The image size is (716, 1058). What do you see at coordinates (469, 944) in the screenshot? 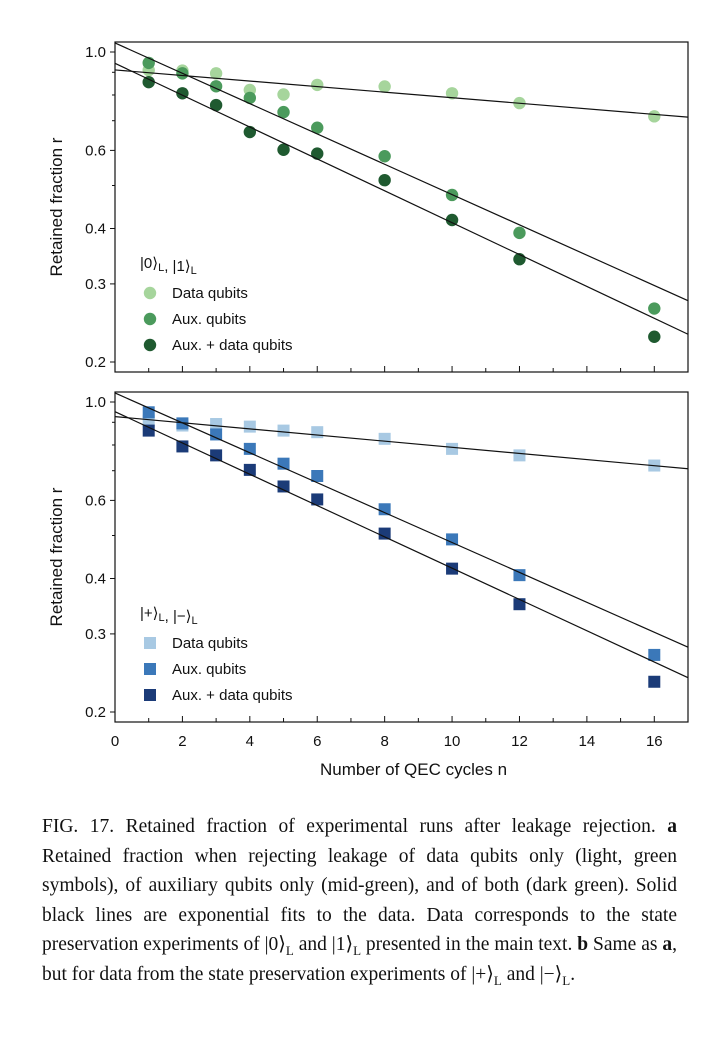
I see `caption-text: presented in the main text.` at bounding box center [469, 944].